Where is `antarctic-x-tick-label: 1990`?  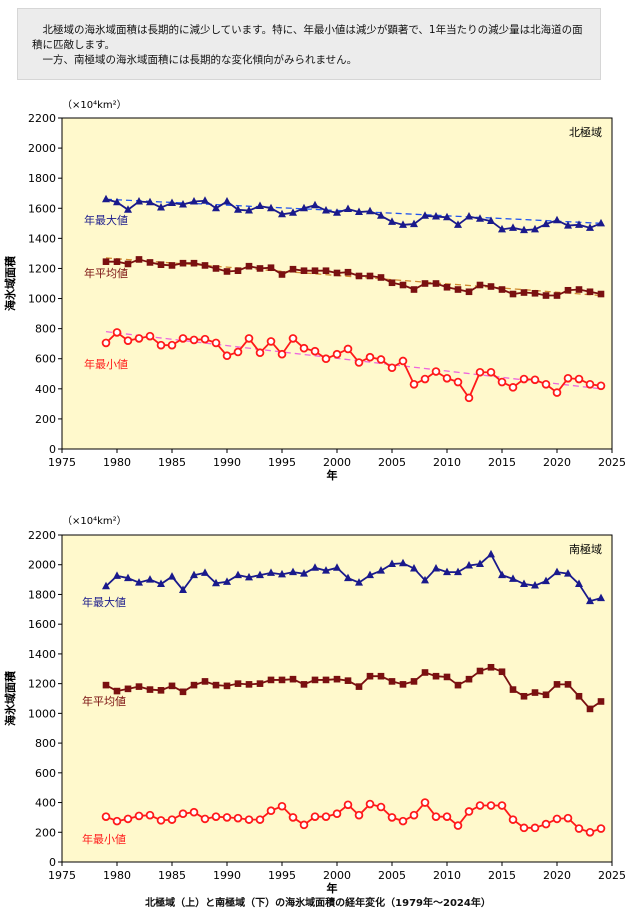
antarctic-x-tick-label: 1990 is located at coordinates (227, 875).